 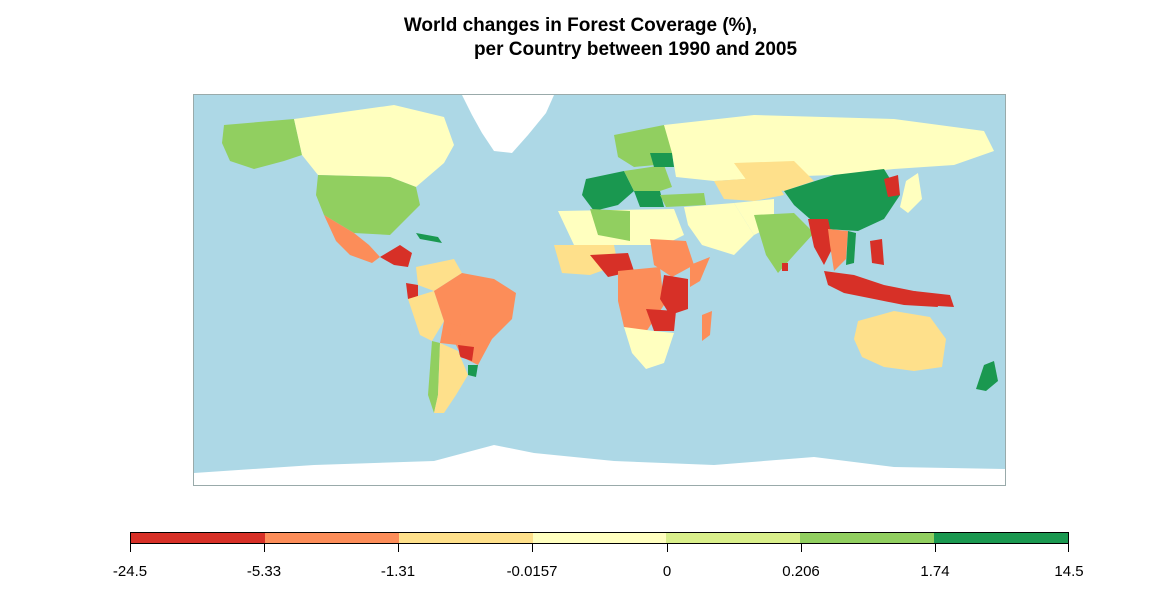 I want to click on southern-africa, so click(x=649, y=348).